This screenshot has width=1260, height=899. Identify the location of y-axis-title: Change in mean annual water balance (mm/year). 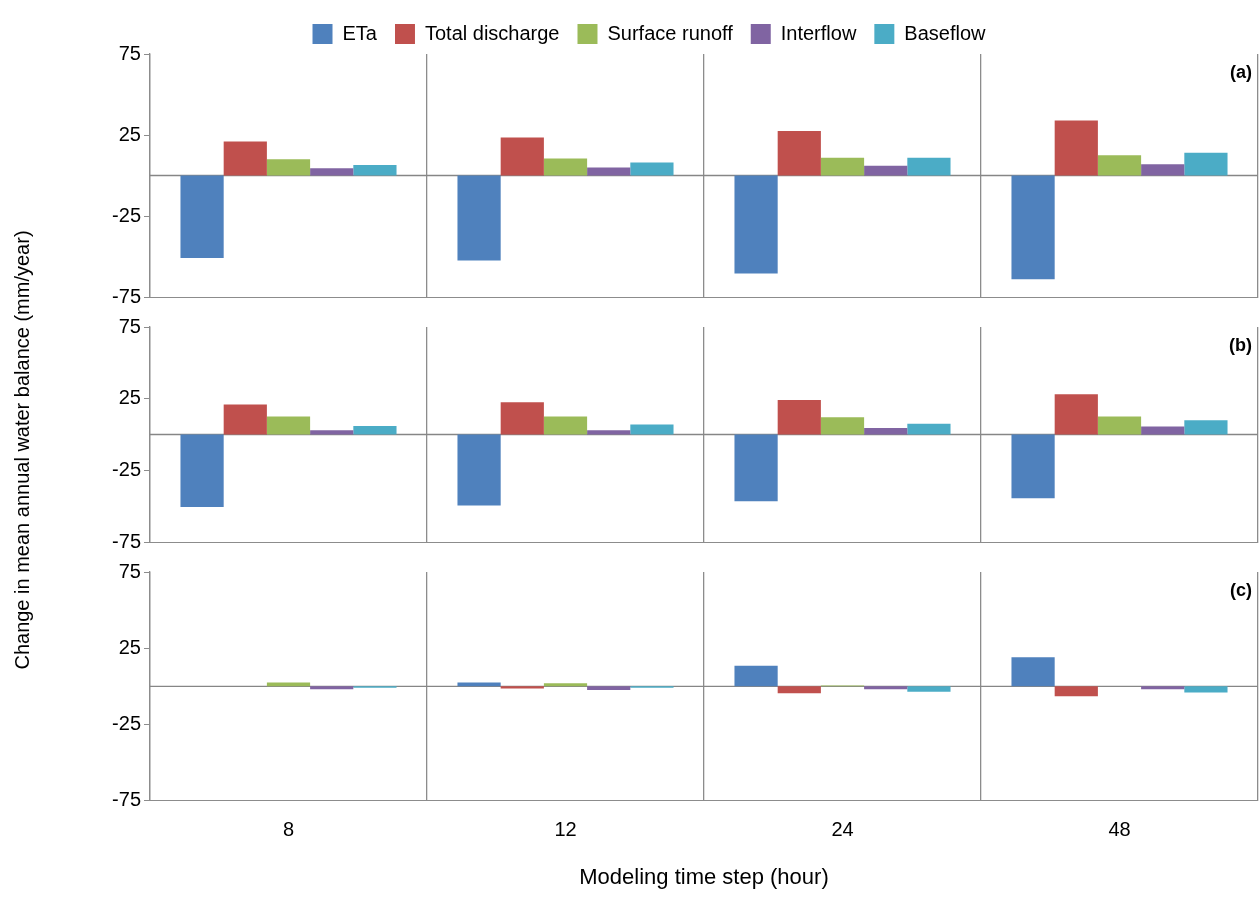
(22, 450).